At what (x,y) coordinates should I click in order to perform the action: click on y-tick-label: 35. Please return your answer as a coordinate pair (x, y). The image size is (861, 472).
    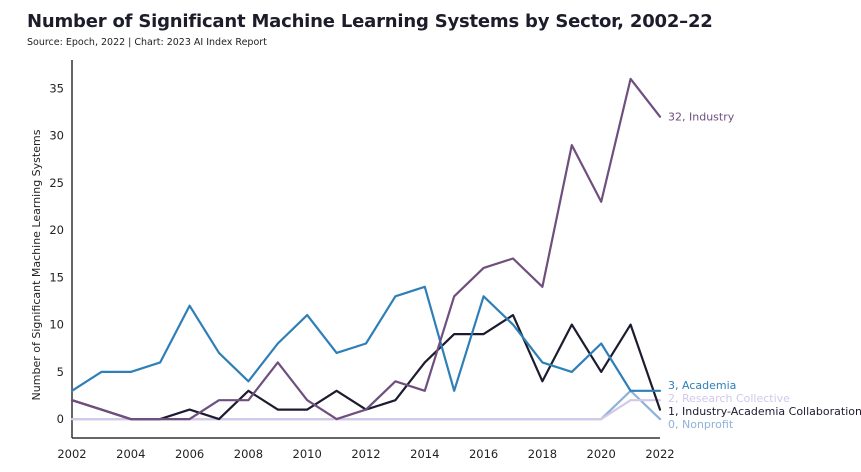
    Looking at the image, I should click on (56, 88).